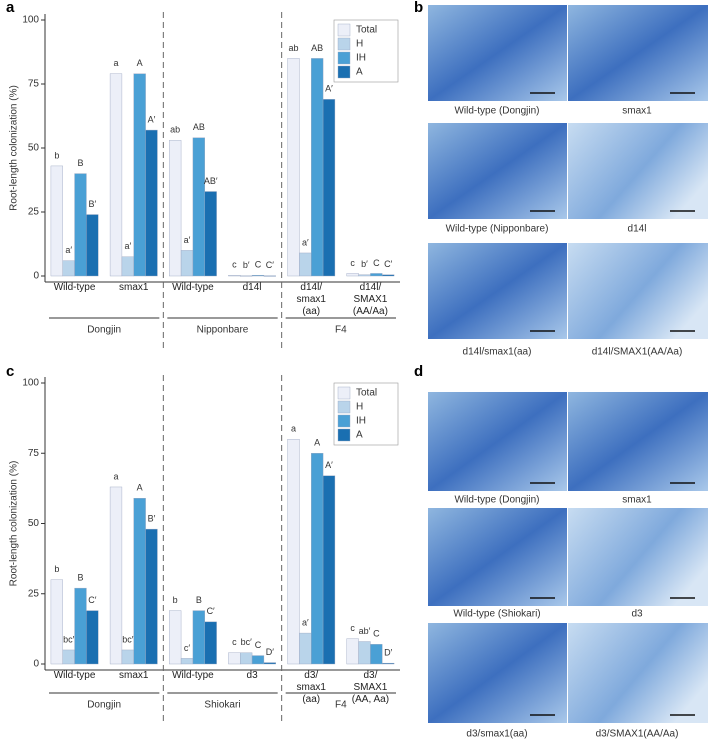 This screenshot has height=742, width=708. I want to click on caption: d3/SMAX1(AA/Aa), so click(637, 734).